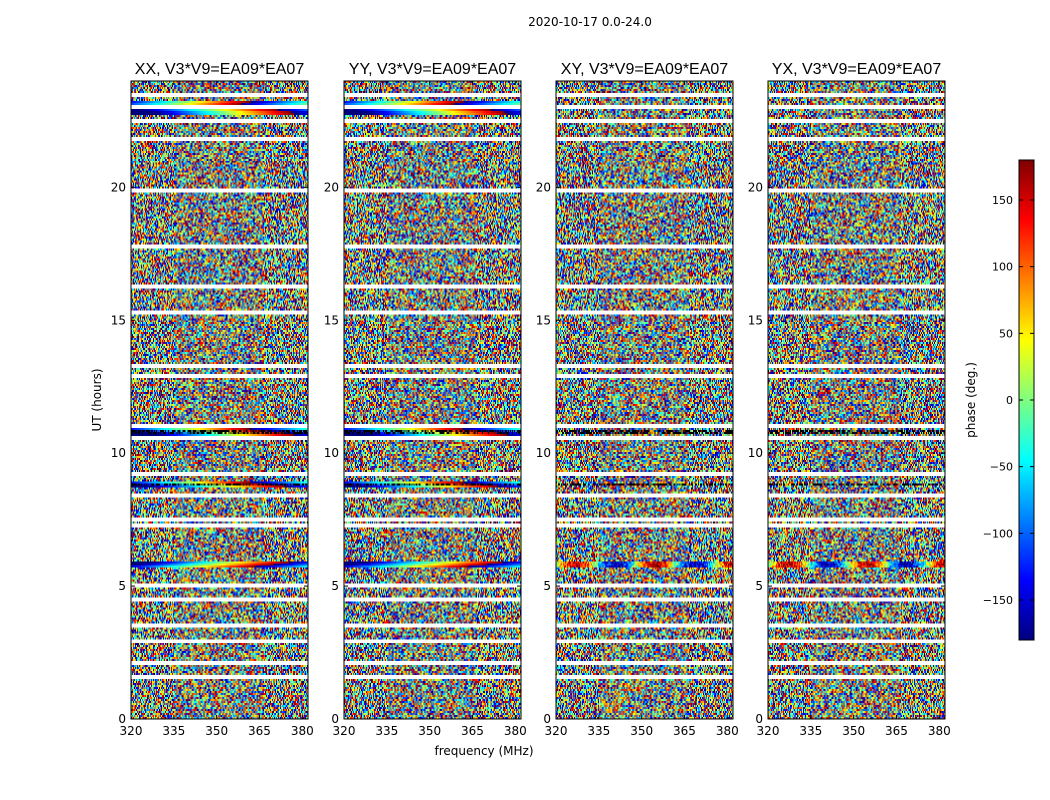  I want to click on colorbar-tick-label: 0, so click(1009, 400).